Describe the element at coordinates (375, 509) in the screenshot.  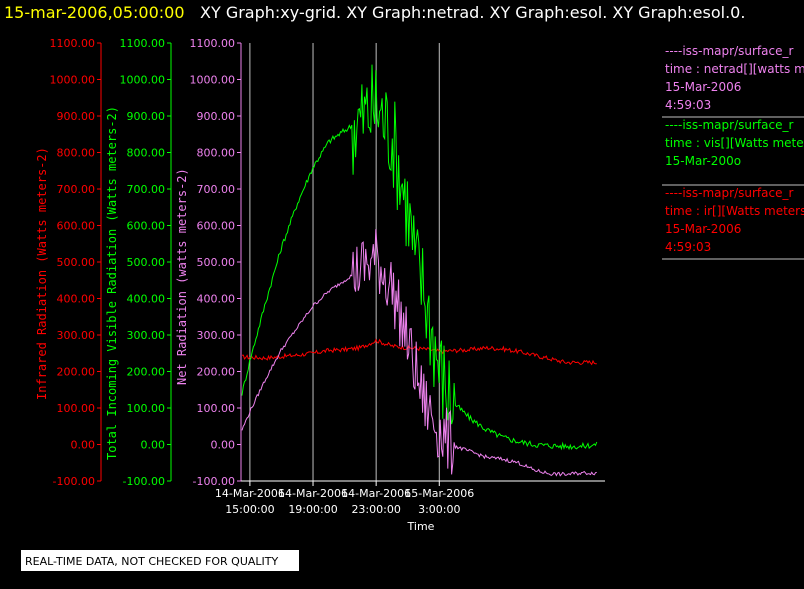
I see `x-tick-time: 23:00:00` at that location.